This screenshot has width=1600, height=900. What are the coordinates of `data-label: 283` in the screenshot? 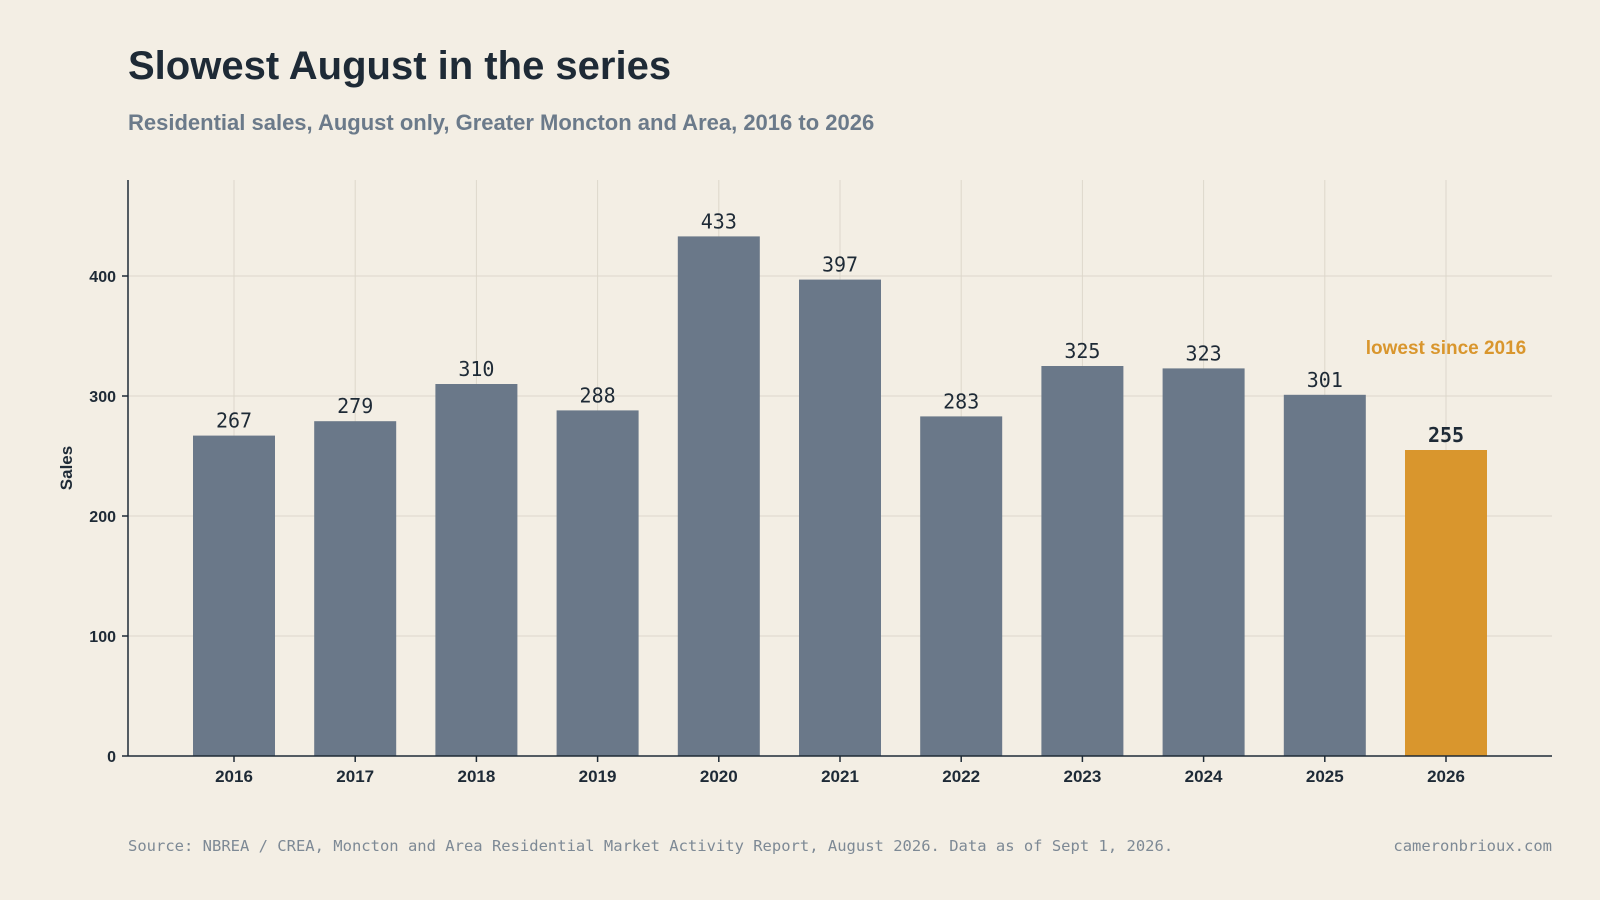 It's located at (961, 401).